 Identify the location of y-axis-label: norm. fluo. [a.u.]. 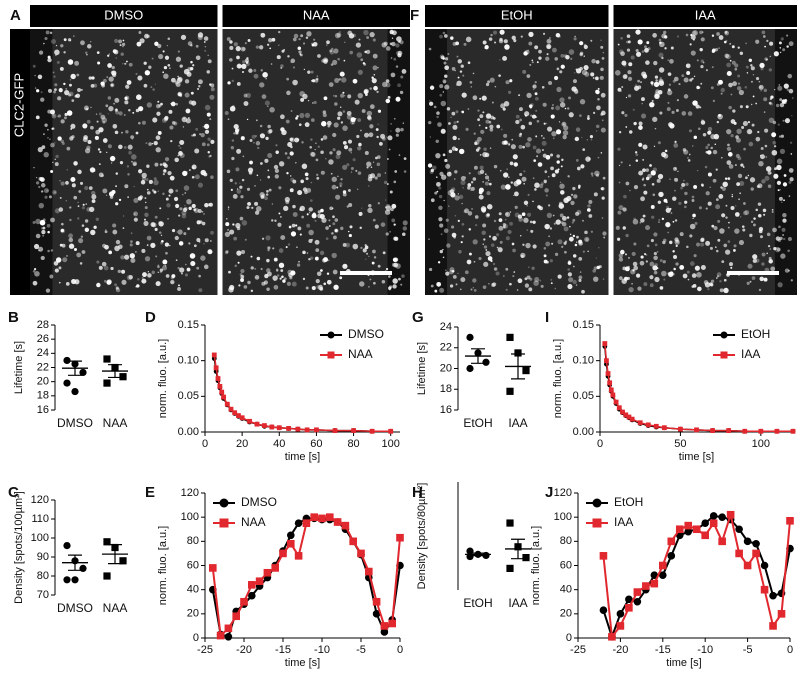
(163, 565).